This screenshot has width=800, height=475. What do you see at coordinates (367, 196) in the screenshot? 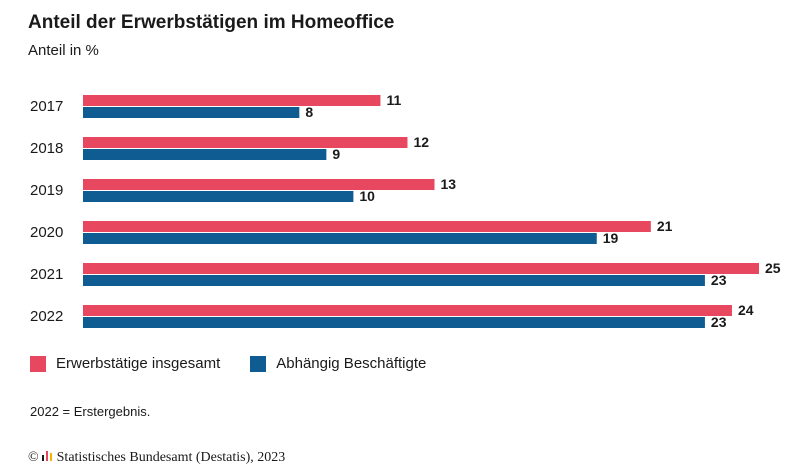
I see `data-label: 10` at bounding box center [367, 196].